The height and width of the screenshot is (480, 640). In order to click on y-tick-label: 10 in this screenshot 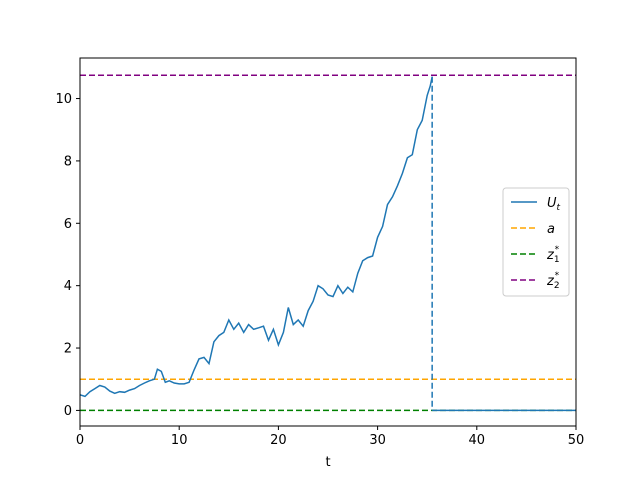, I will do `click(63, 99)`.